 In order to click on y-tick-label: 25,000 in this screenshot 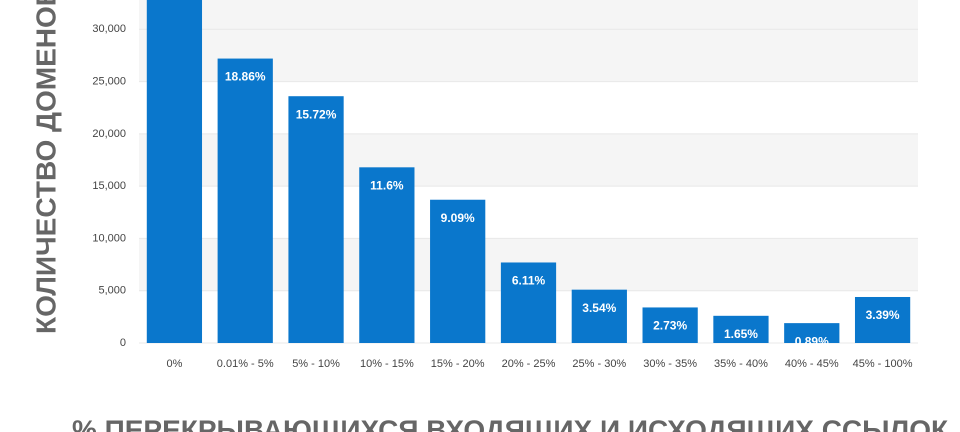, I will do `click(109, 81)`.